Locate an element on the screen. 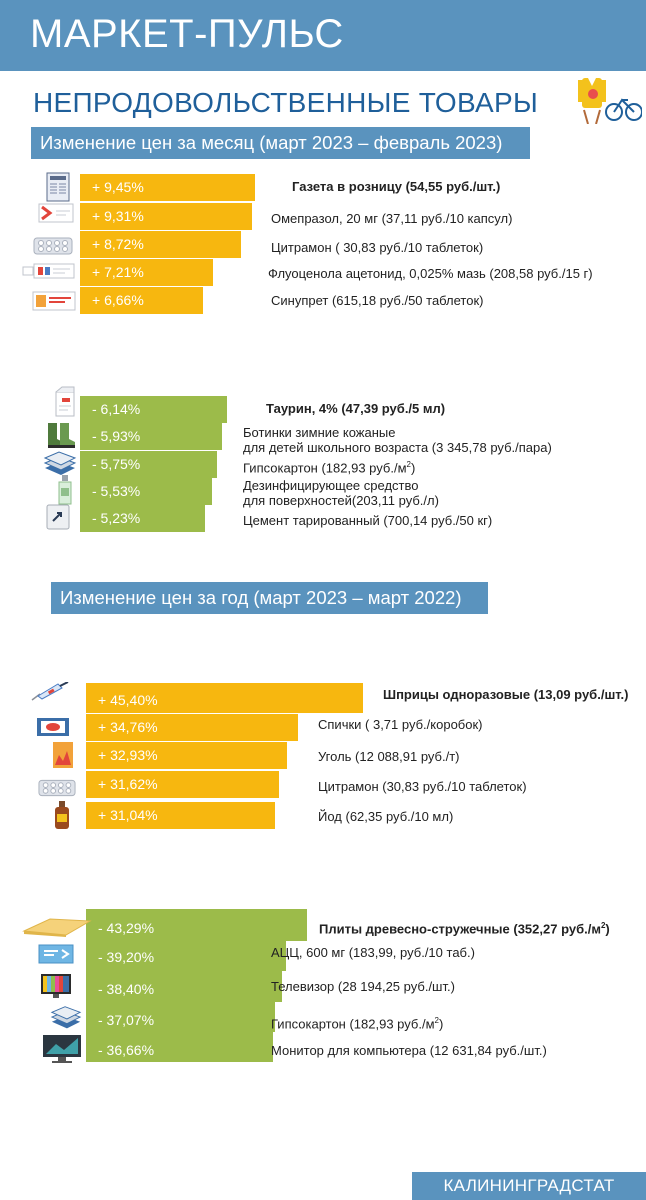 This screenshot has height=1200, width=646. bar-month-increase-2: + 9,31% is located at coordinates (166, 216).